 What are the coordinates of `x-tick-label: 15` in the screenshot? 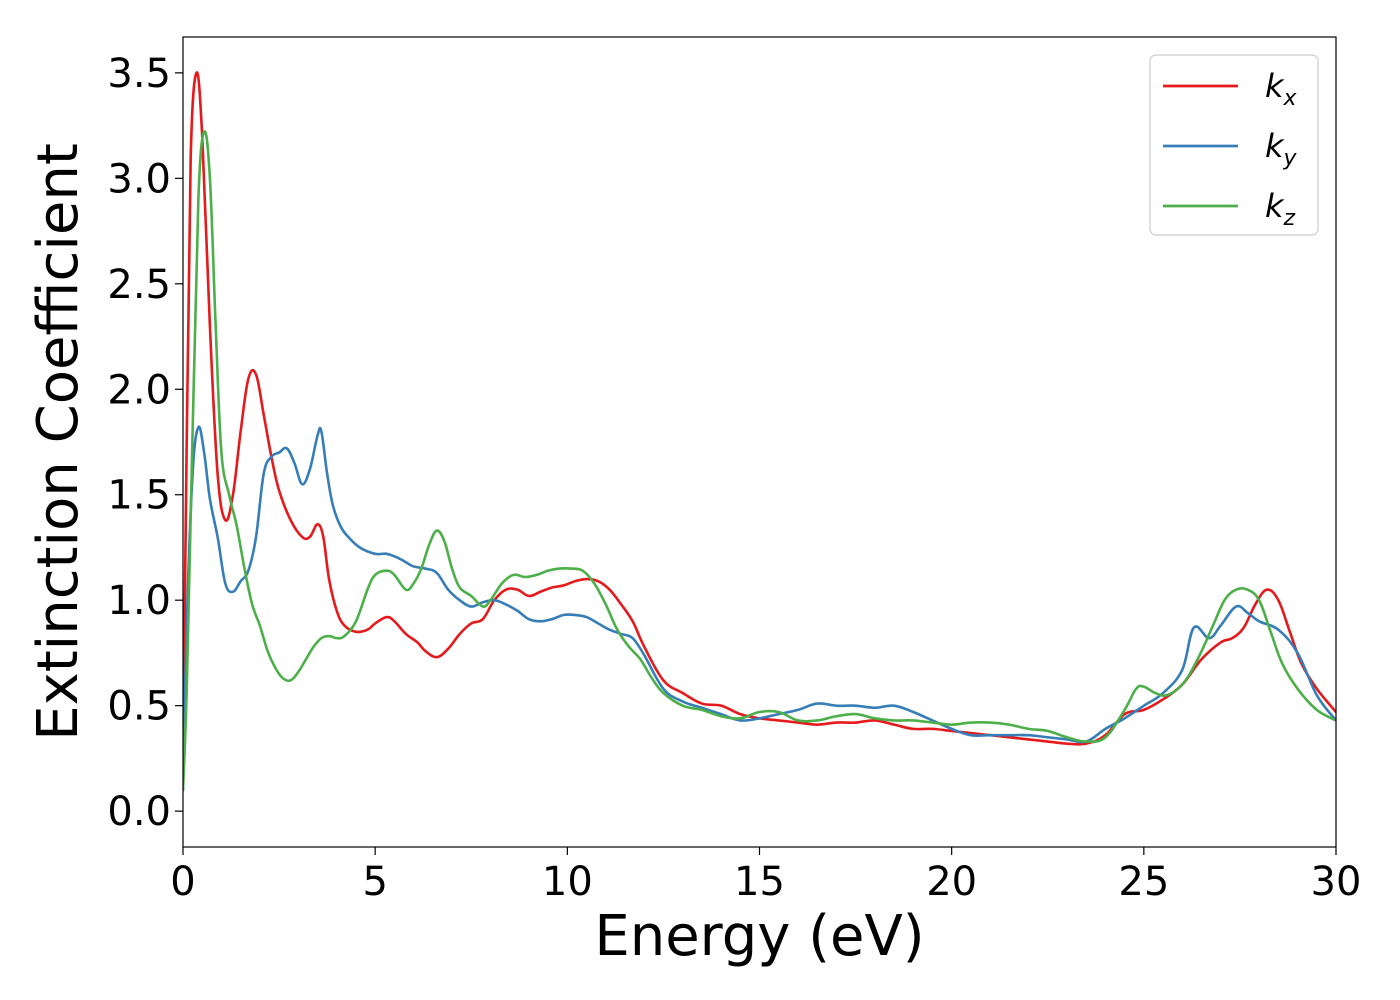 It's located at (759, 882).